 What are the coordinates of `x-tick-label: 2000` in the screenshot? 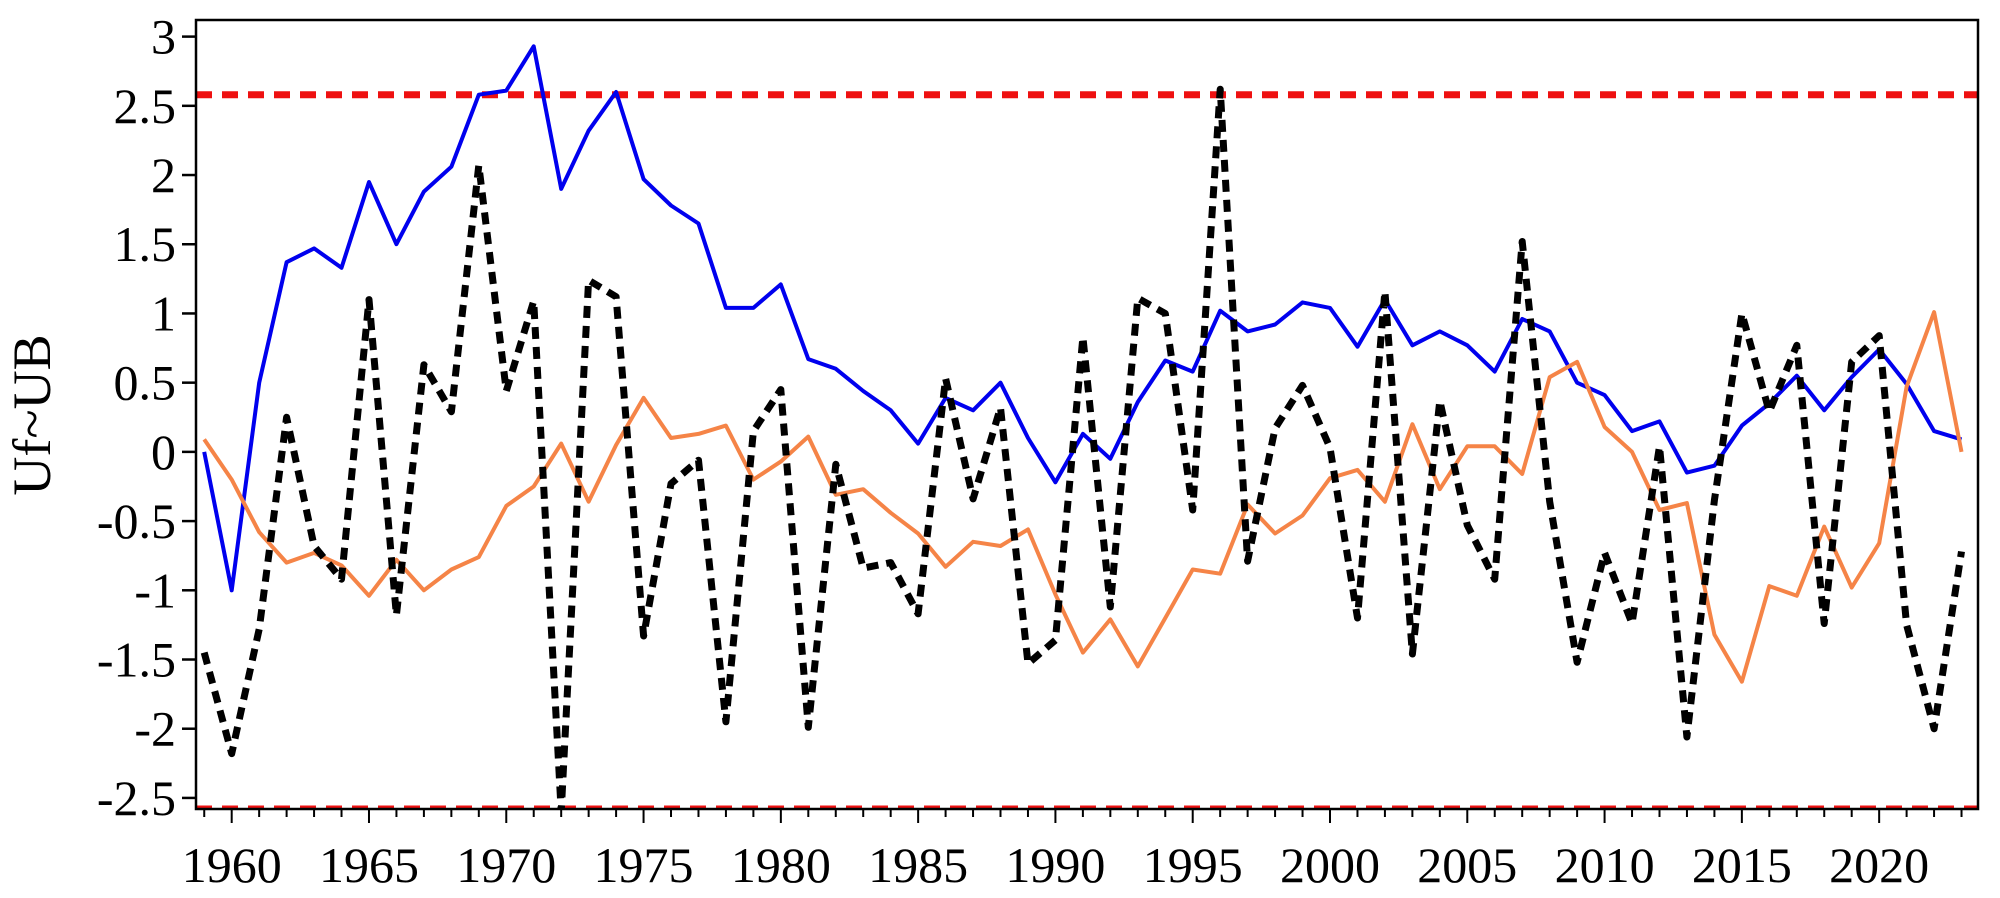 It's located at (1330, 865).